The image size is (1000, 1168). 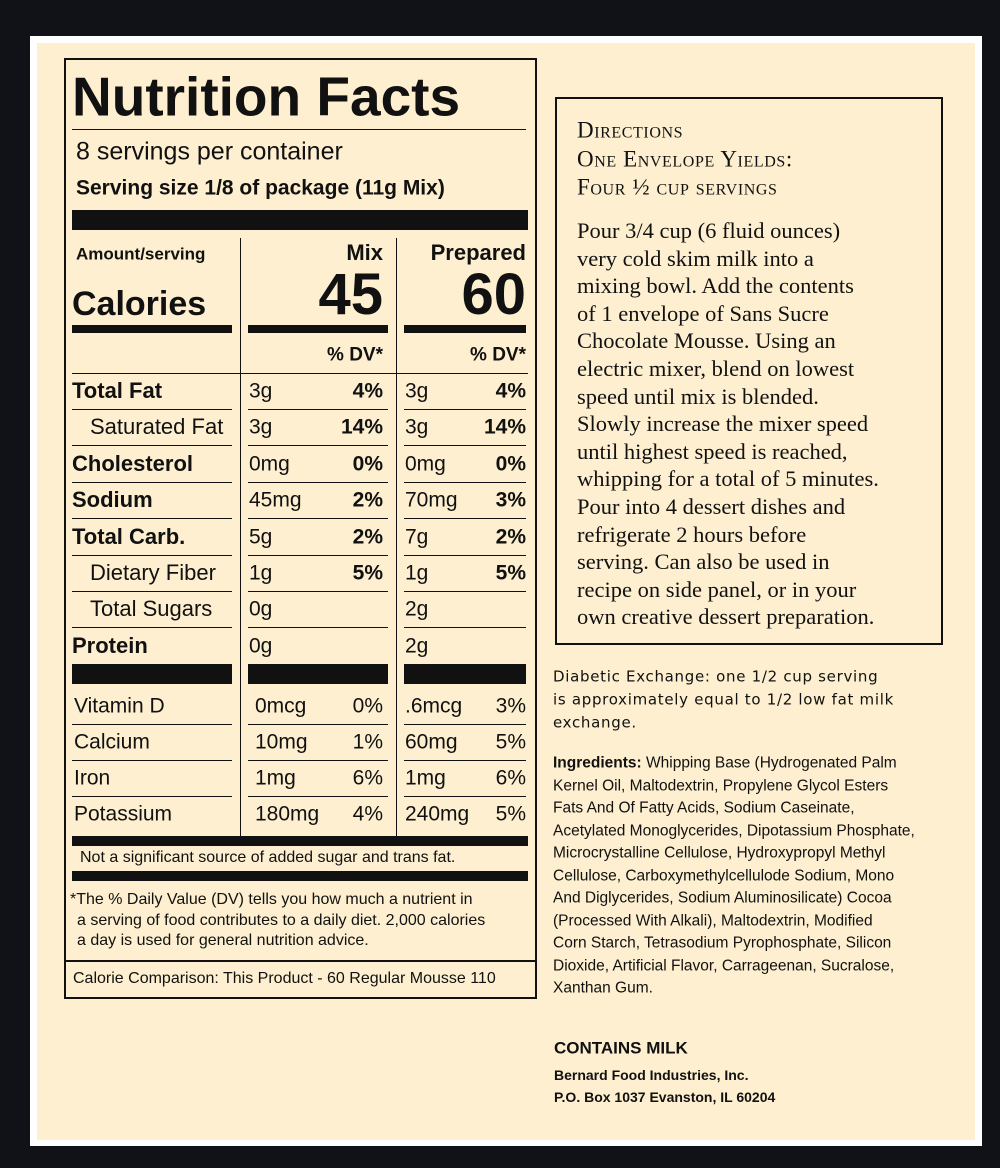 What do you see at coordinates (281, 742) in the screenshot?
I see `vitamin-amount: 10mg` at bounding box center [281, 742].